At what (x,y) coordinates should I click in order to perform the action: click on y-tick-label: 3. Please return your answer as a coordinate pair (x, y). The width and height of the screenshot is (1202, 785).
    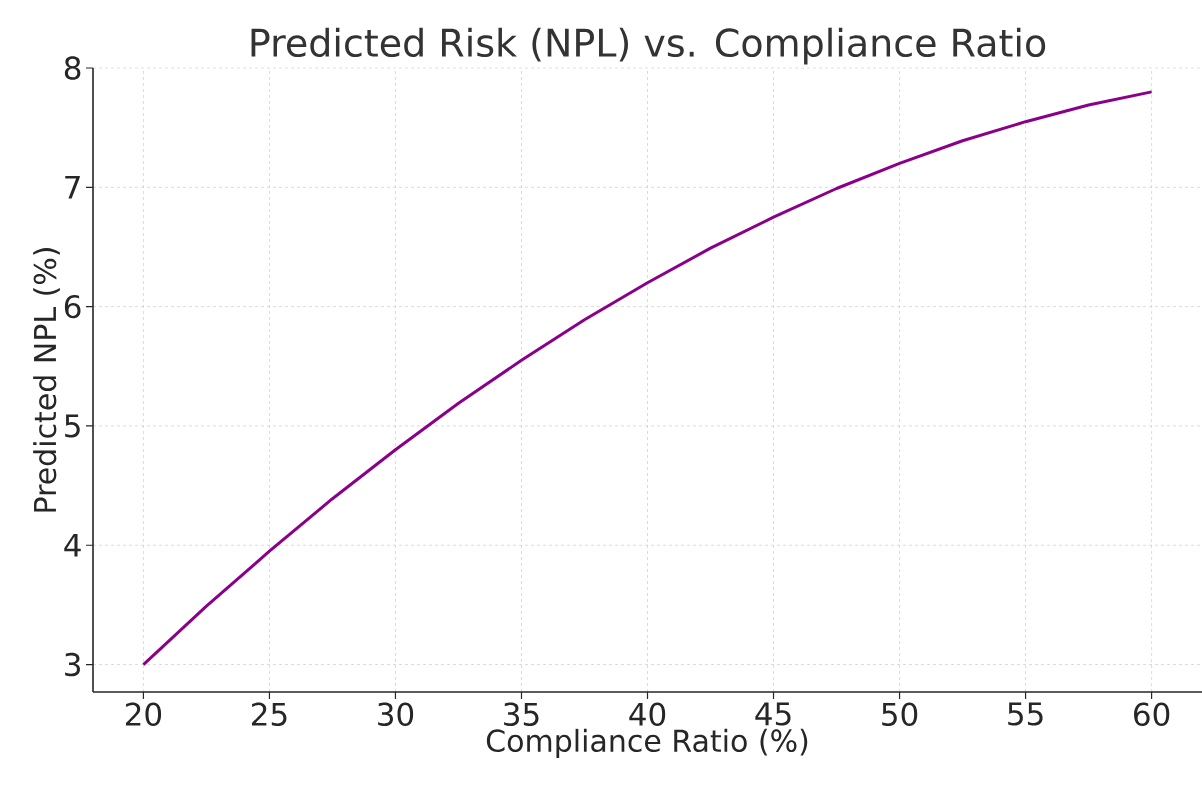
    Looking at the image, I should click on (72, 664).